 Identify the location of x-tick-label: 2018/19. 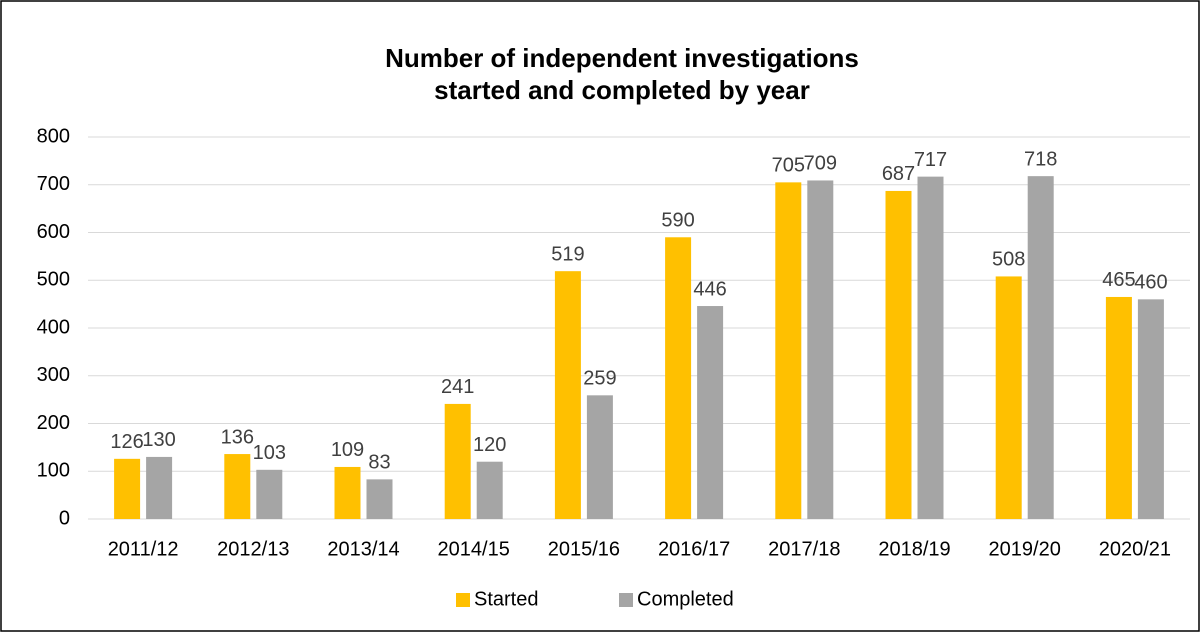
(914, 549).